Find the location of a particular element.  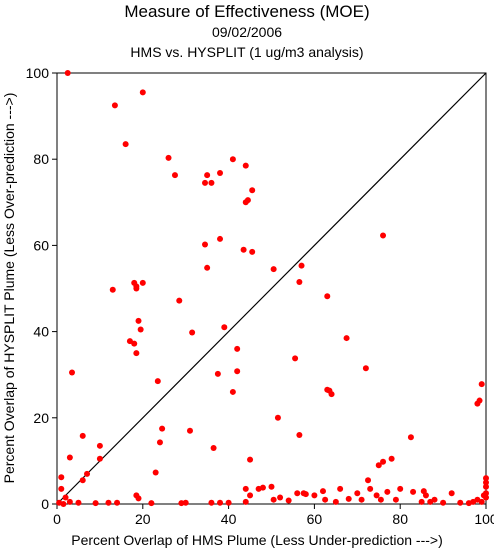

chart-title: Measure of Effectiveness (MOE) is located at coordinates (247, 11).